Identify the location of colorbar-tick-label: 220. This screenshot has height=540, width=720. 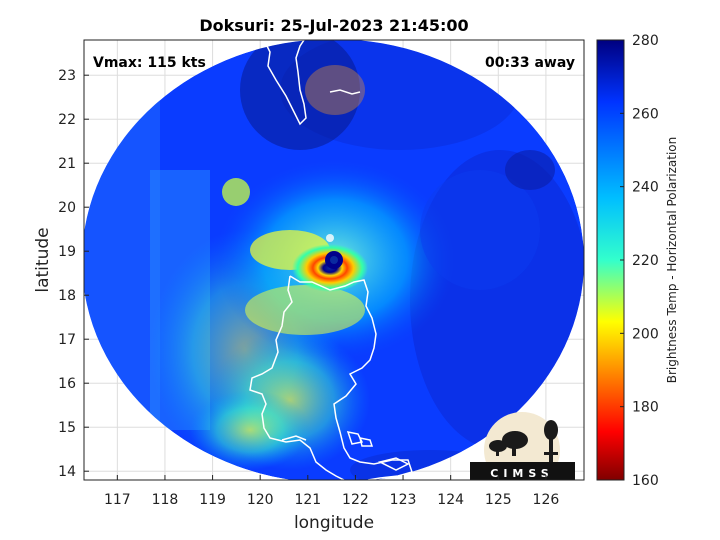
(645, 261).